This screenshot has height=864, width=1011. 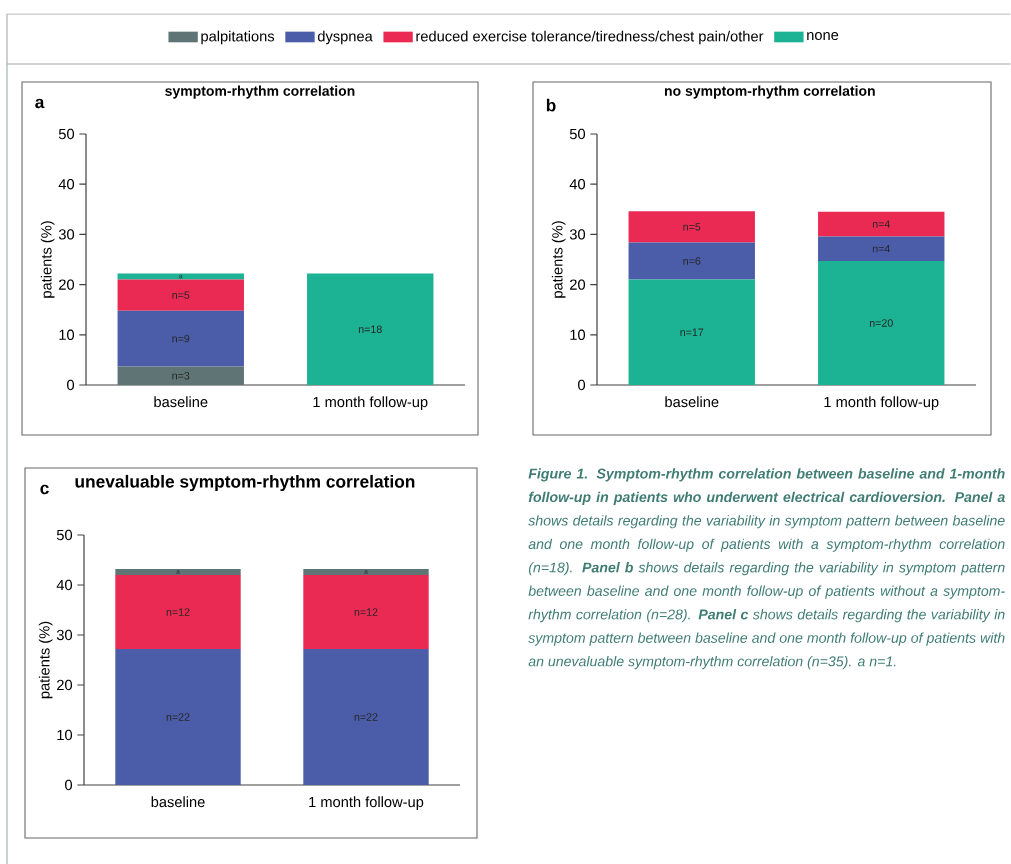 I want to click on legend-label: reduced exercise tolerance/tiredness/chest pain/other, so click(x=590, y=37).